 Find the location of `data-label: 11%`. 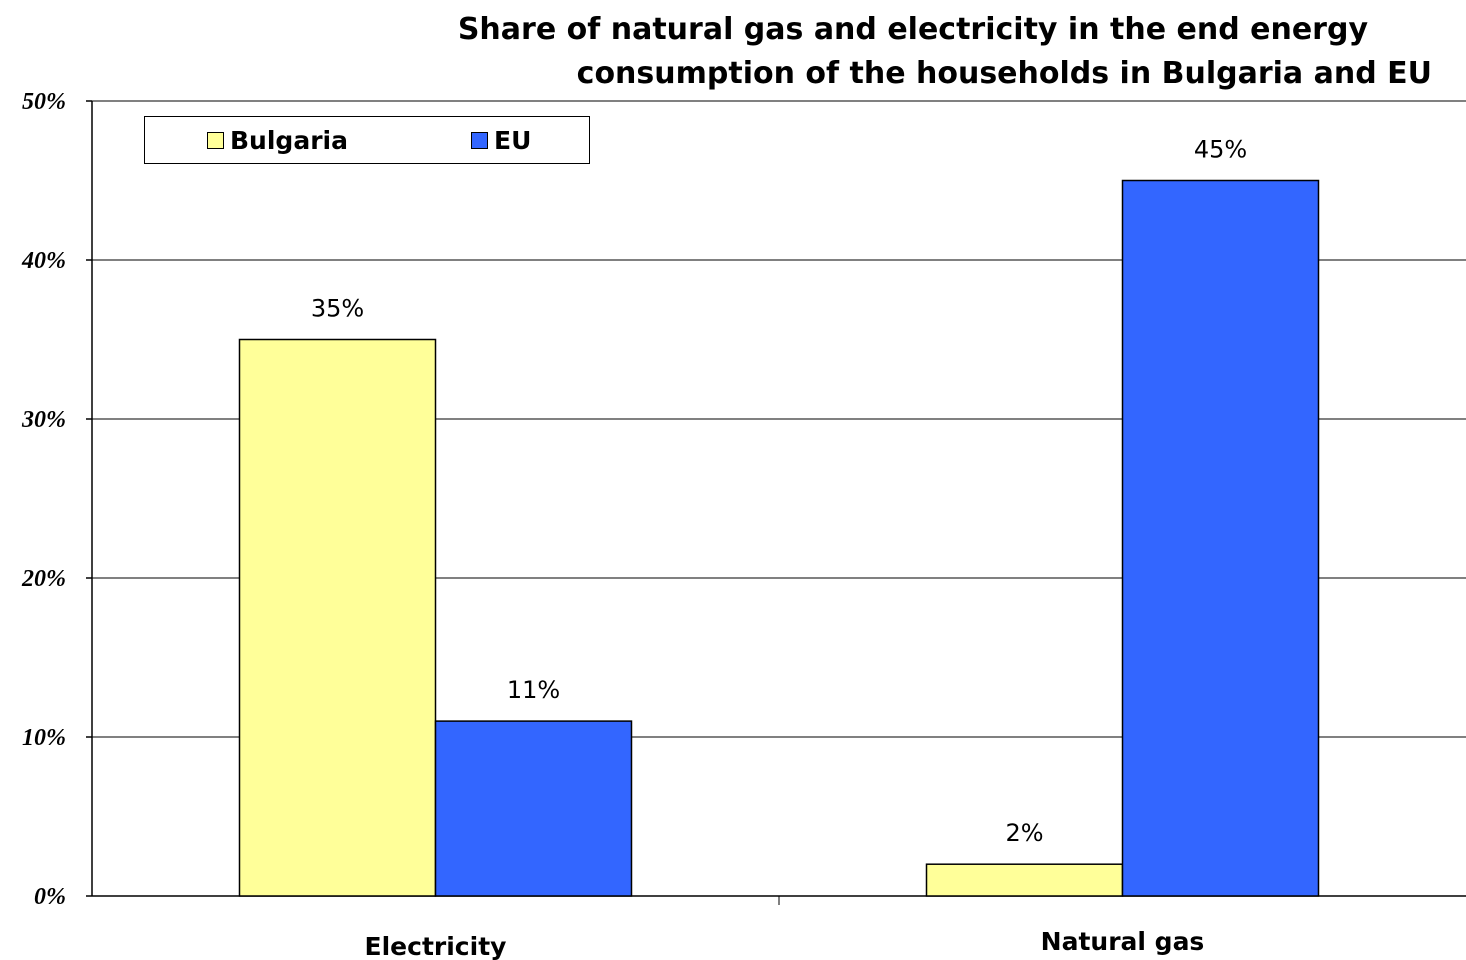

data-label: 11% is located at coordinates (533, 690).